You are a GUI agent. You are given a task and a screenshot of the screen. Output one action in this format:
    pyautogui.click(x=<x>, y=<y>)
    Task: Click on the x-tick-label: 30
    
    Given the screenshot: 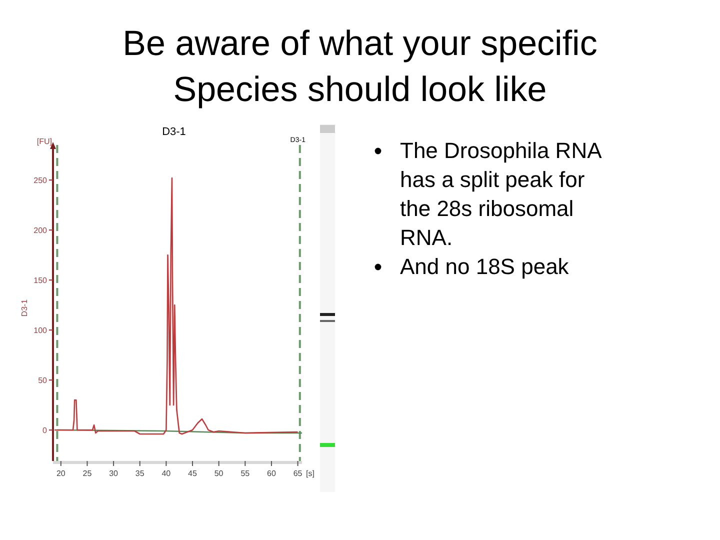 What is the action you would take?
    pyautogui.click(x=114, y=473)
    